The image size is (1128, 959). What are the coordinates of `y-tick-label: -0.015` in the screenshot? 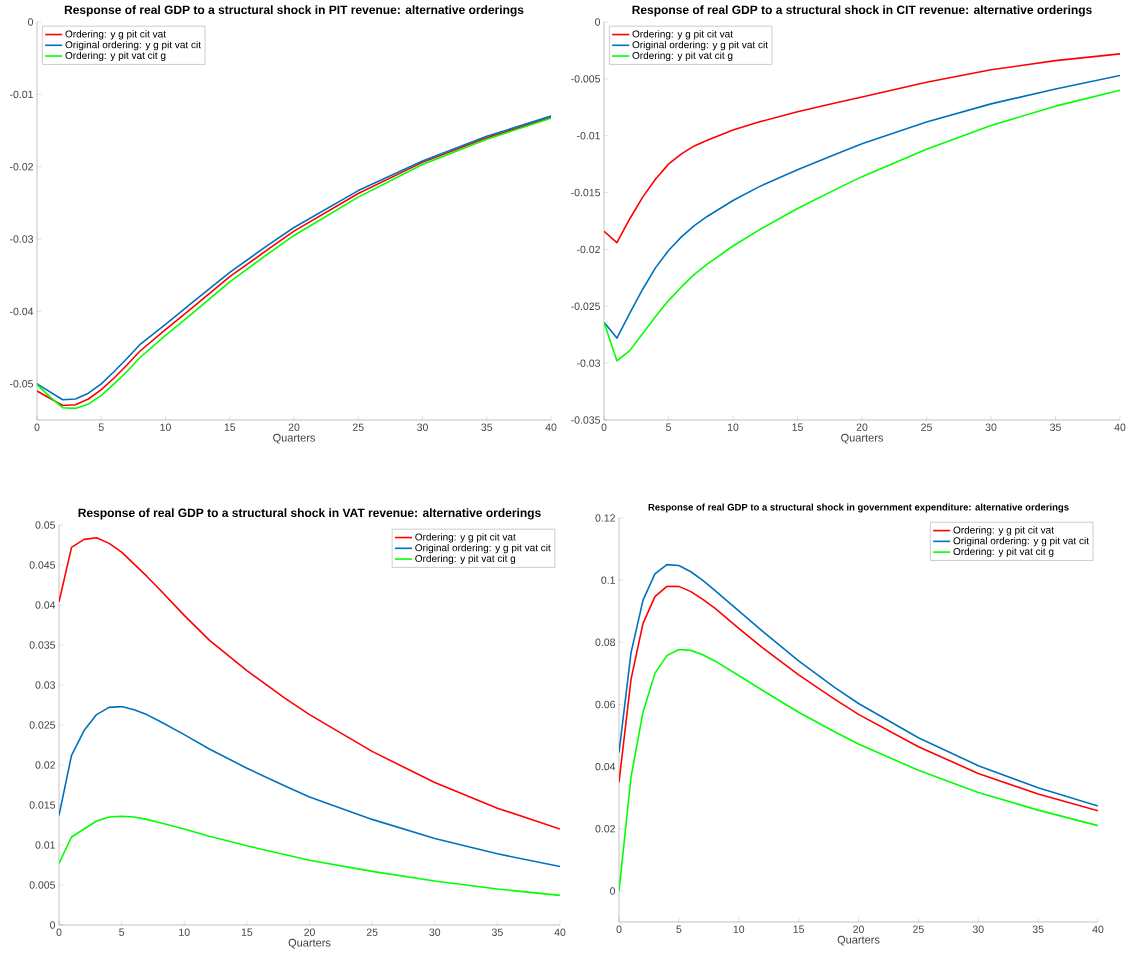 It's located at (586, 192).